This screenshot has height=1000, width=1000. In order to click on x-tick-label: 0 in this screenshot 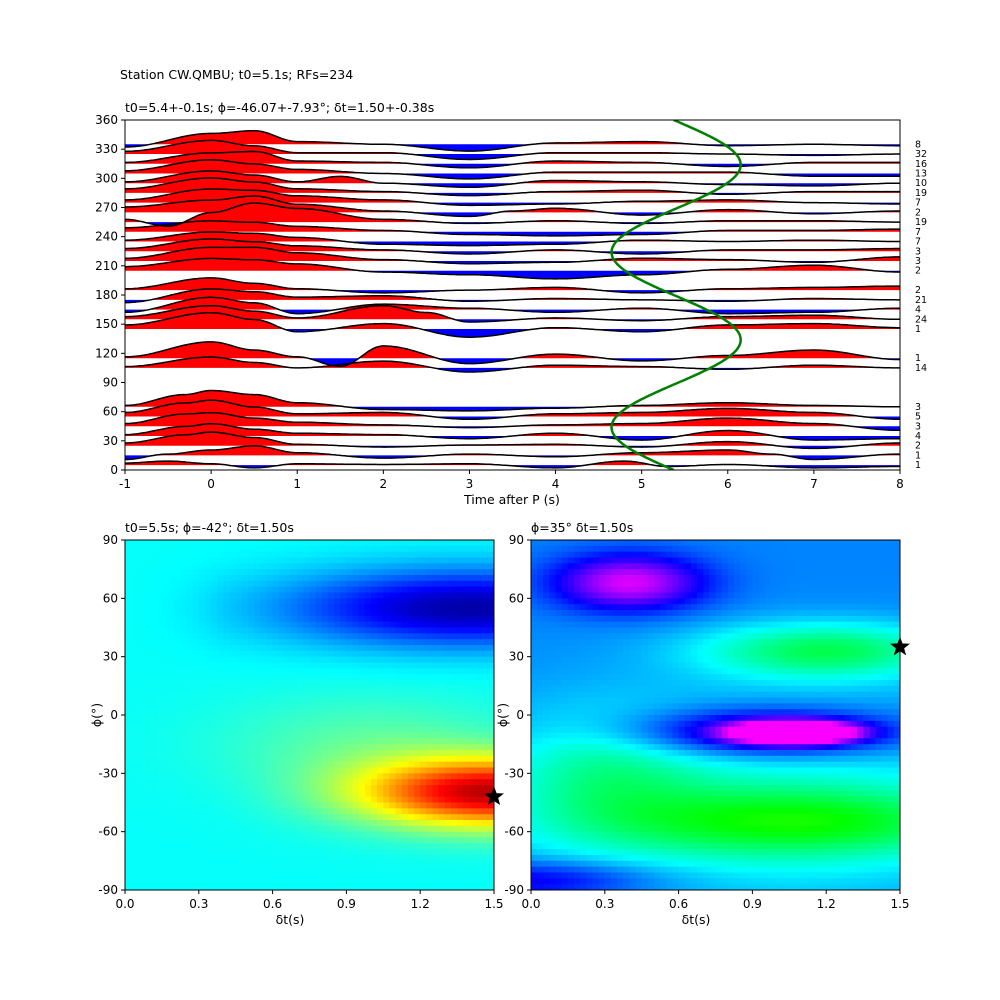, I will do `click(211, 484)`.